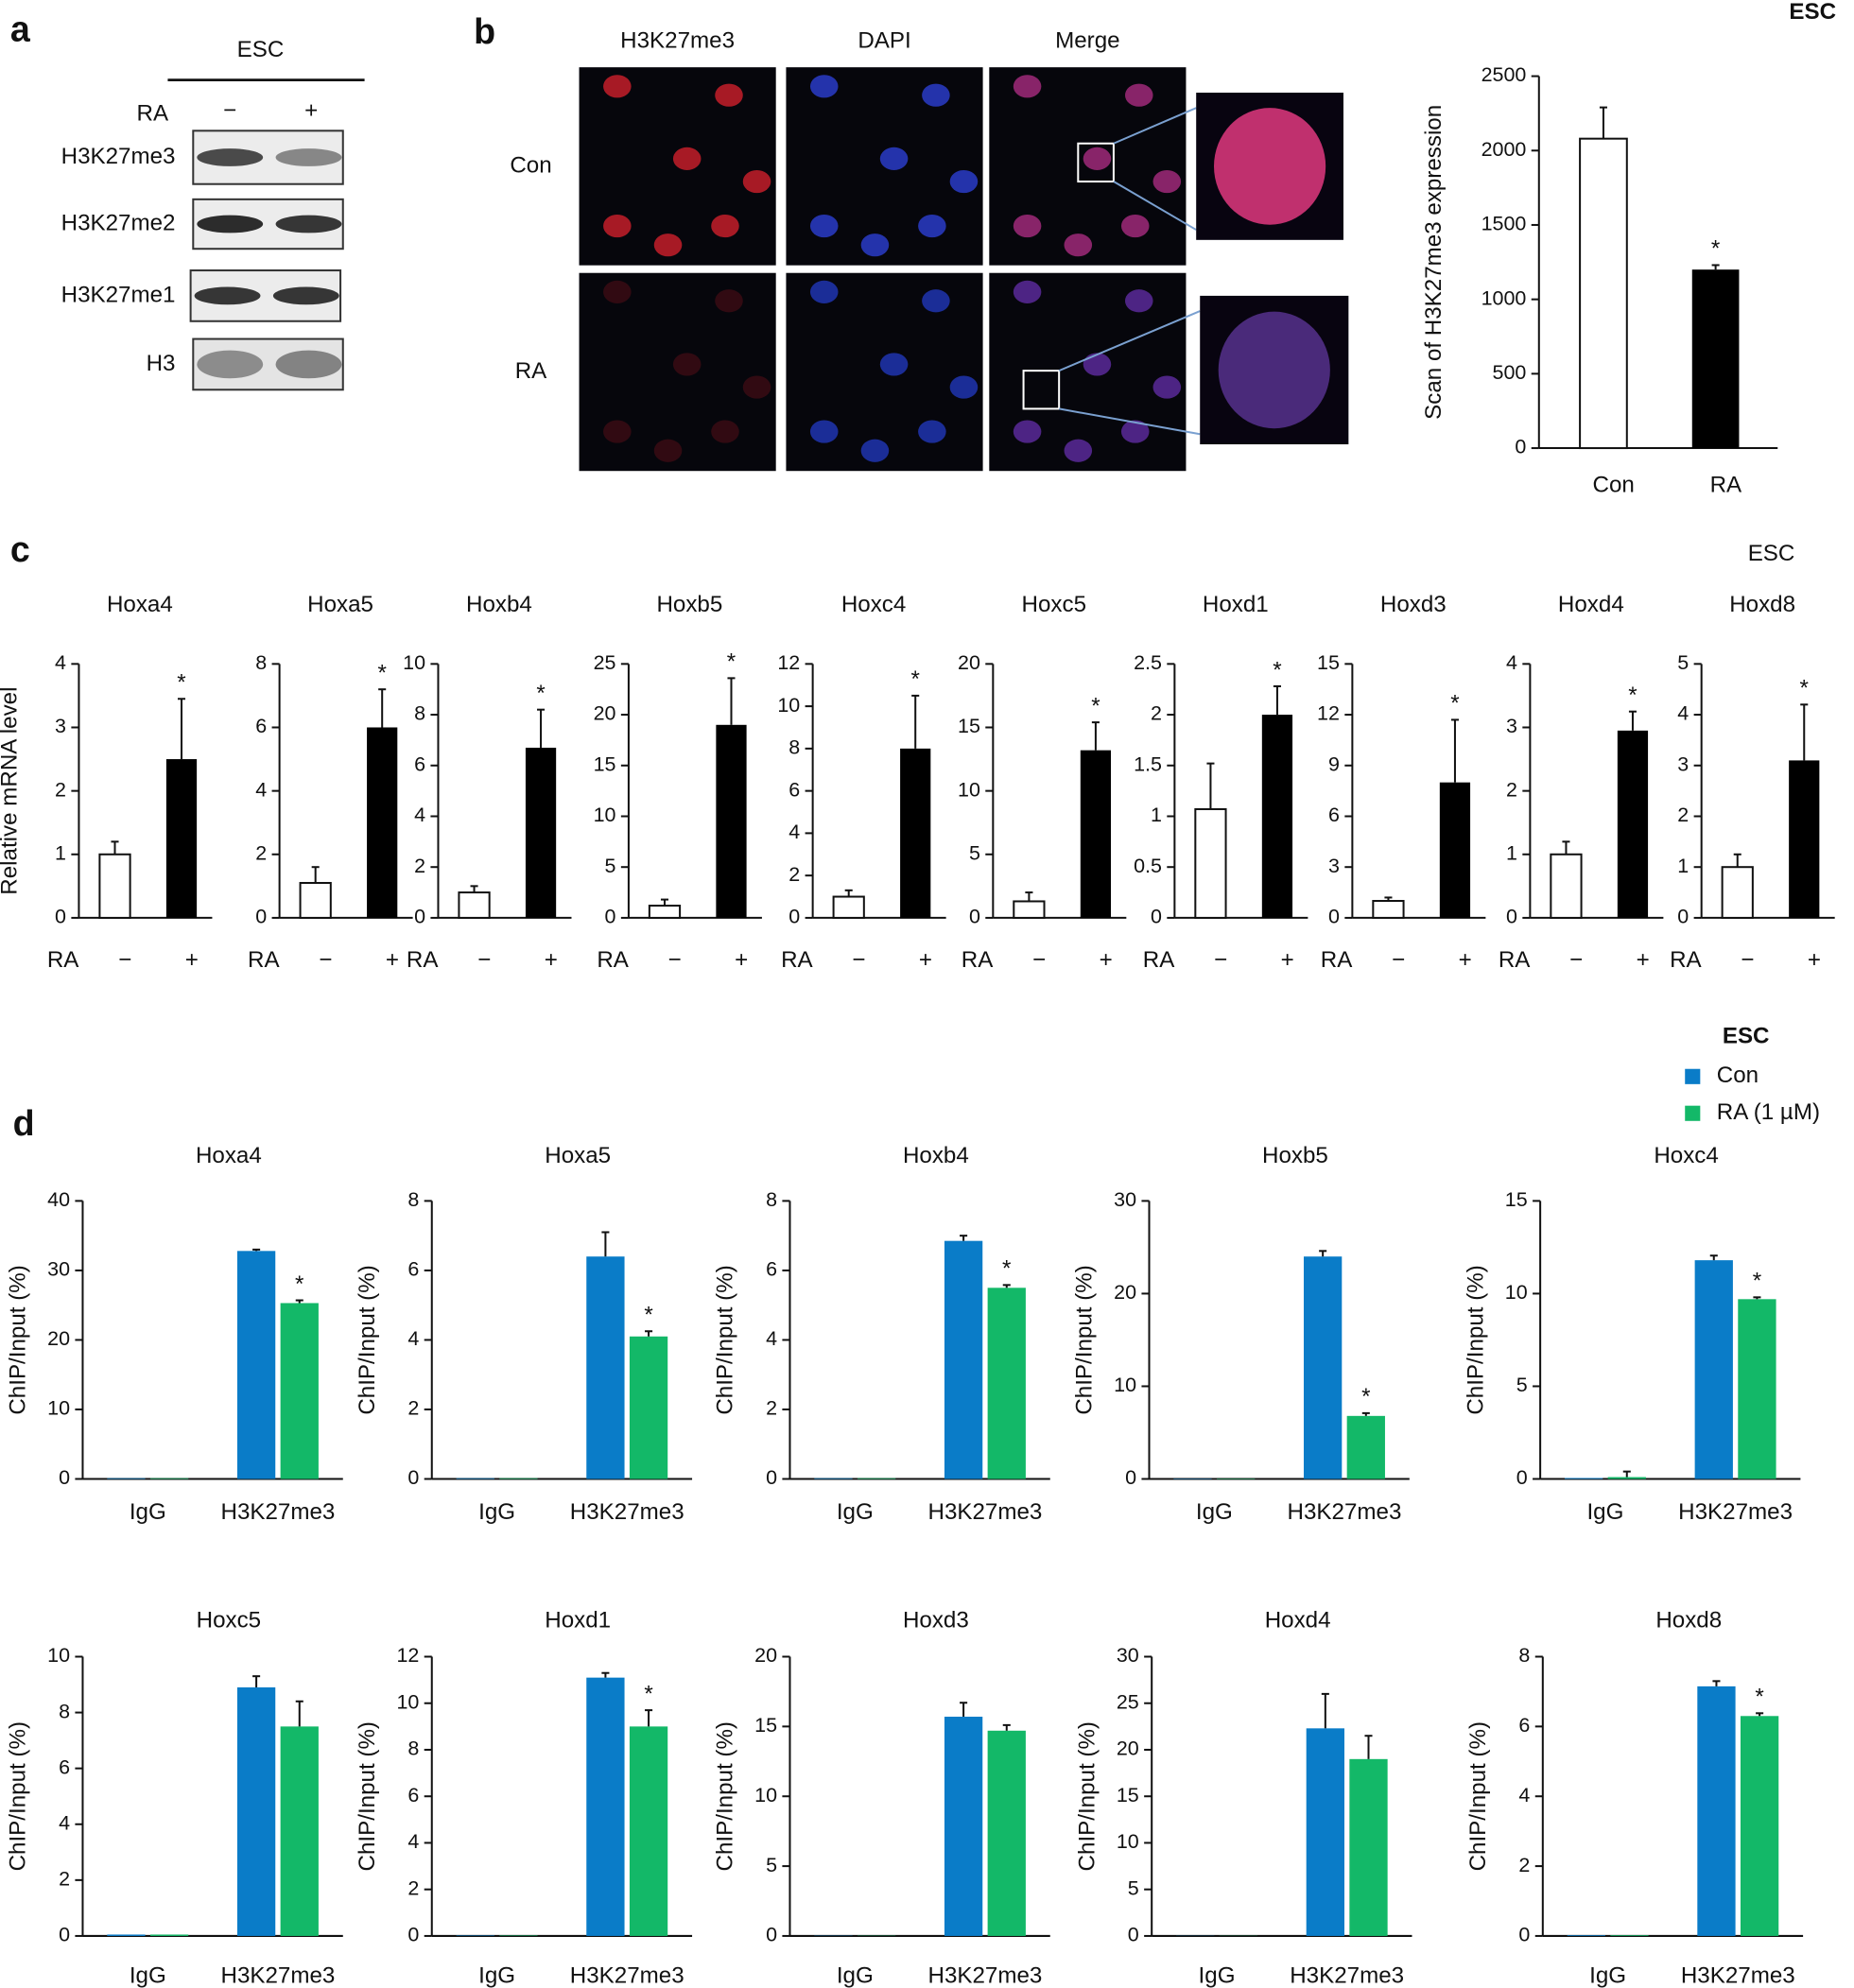 Image resolution: width=1854 pixels, height=1988 pixels. Describe the element at coordinates (153, 113) in the screenshot. I see `blot-treatment: RA` at that location.